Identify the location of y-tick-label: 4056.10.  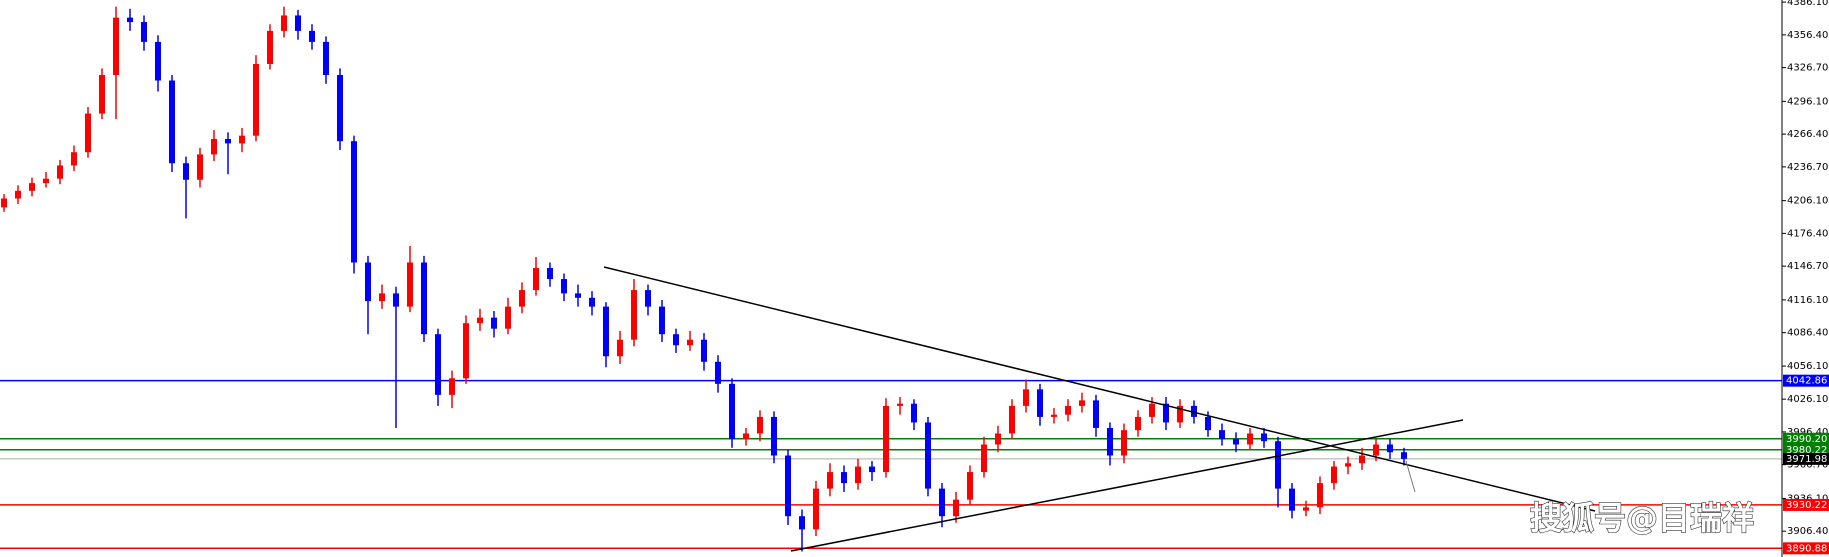
(1807, 366).